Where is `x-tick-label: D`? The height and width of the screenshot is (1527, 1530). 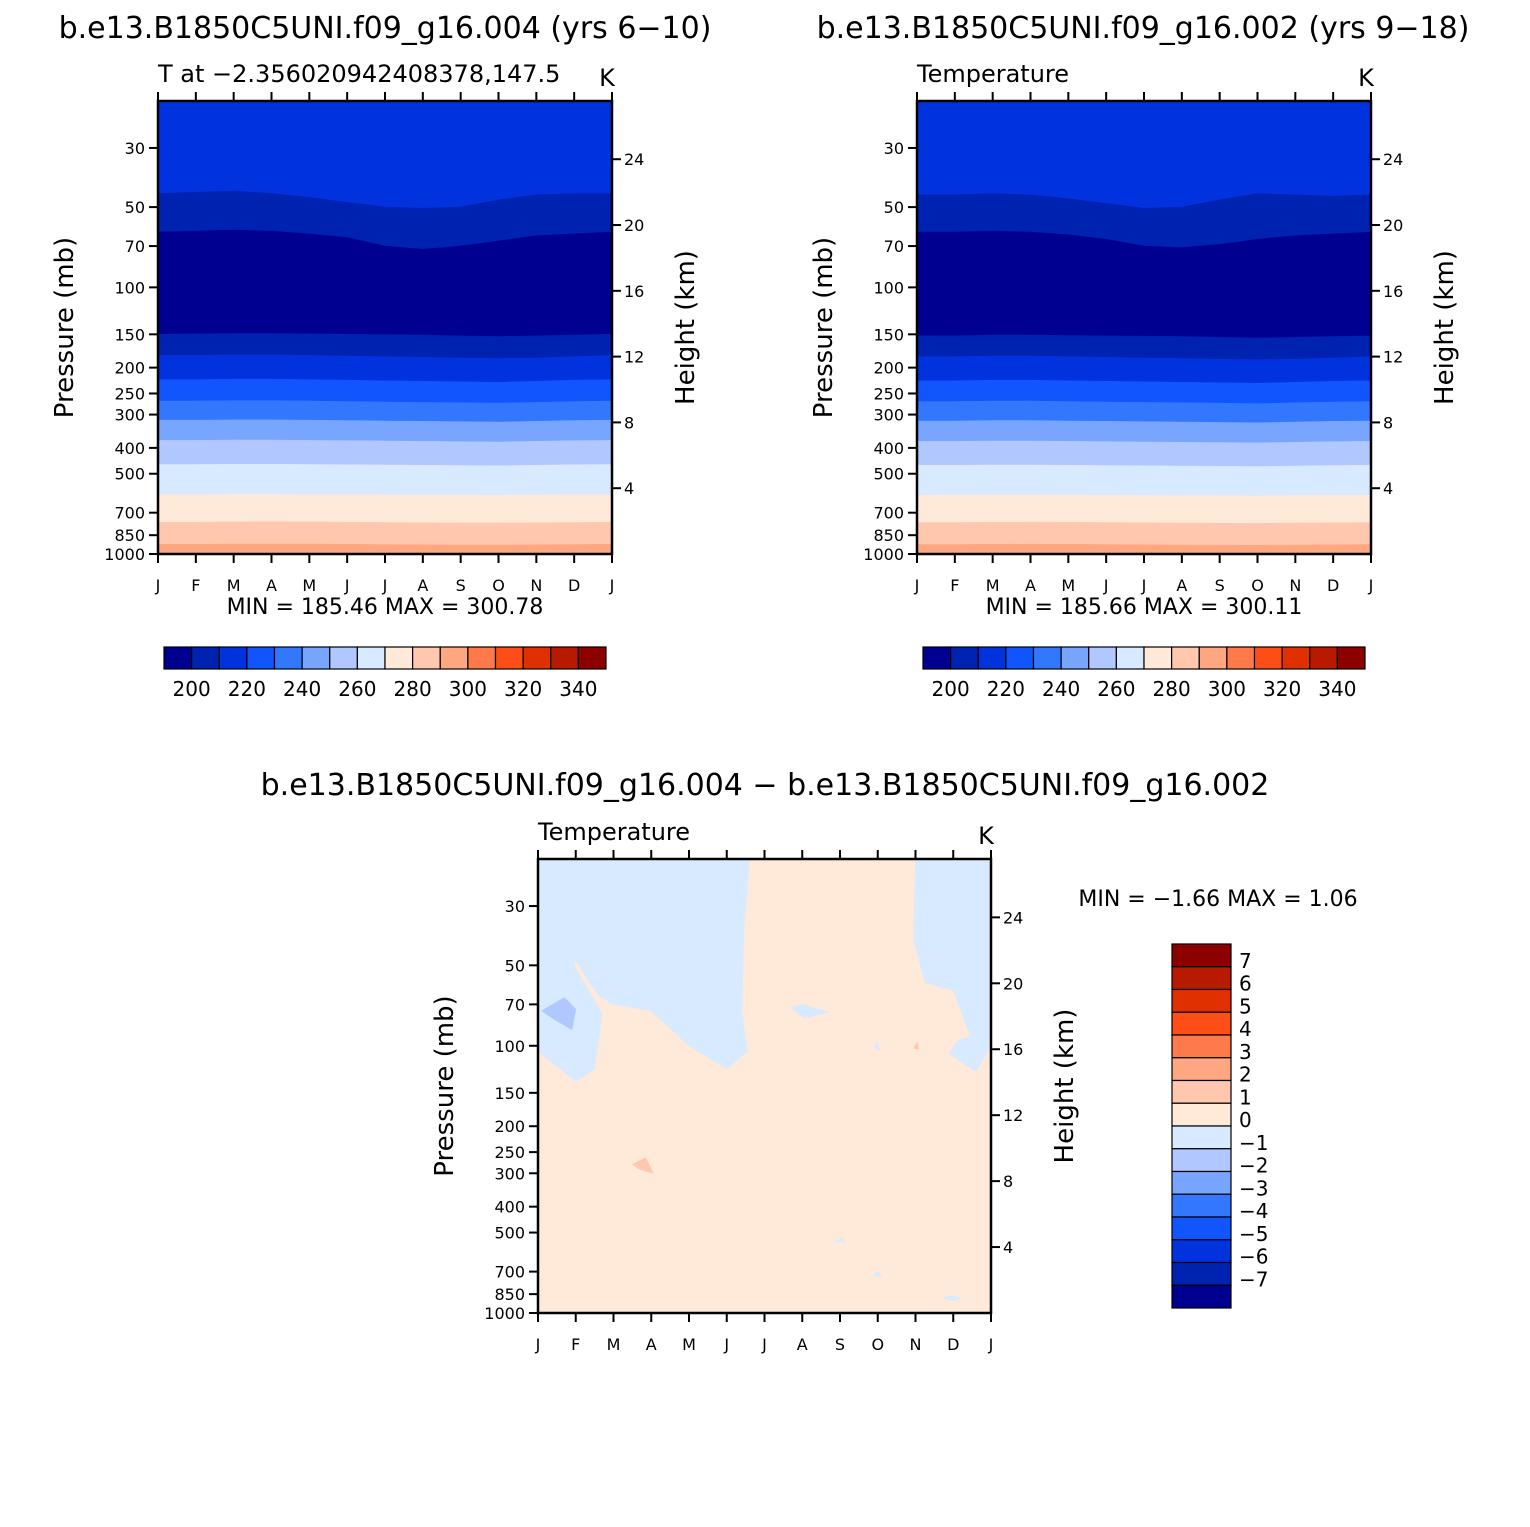 x-tick-label: D is located at coordinates (1333, 585).